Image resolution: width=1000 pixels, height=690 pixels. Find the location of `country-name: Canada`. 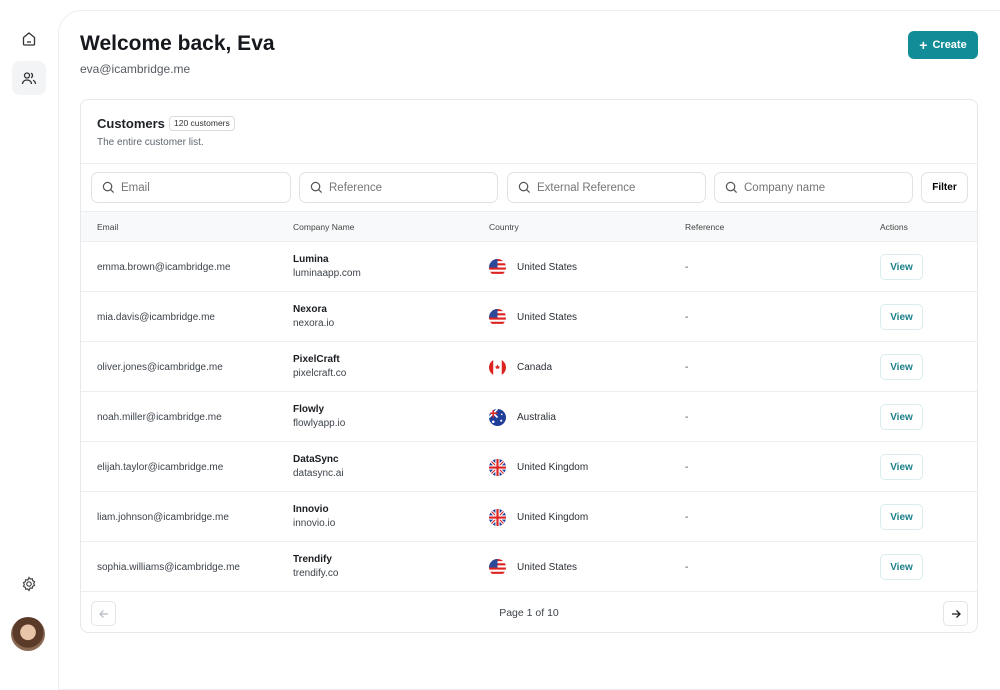

country-name: Canada is located at coordinates (535, 367).